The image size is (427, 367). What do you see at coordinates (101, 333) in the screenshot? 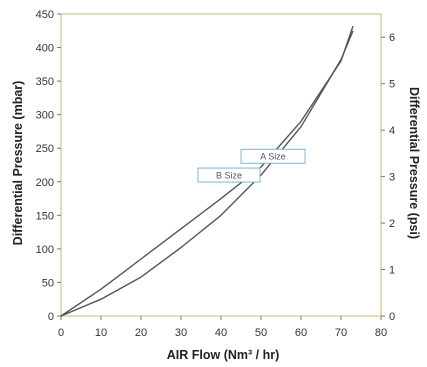
I see `x-tick-label: 10` at bounding box center [101, 333].